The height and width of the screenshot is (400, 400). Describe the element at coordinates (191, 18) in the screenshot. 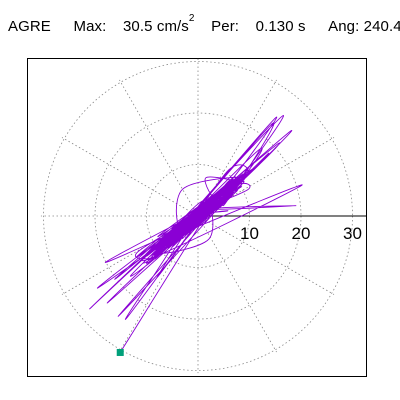

I see `max-unit-exponent: 2` at that location.